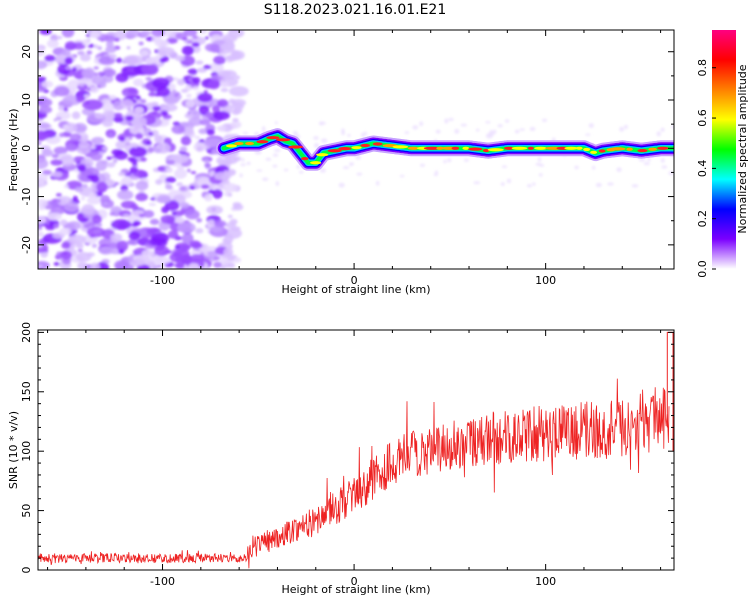 This screenshot has width=750, height=600. Describe the element at coordinates (354, 581) in the screenshot. I see `snr-xtick-label: 0` at that location.